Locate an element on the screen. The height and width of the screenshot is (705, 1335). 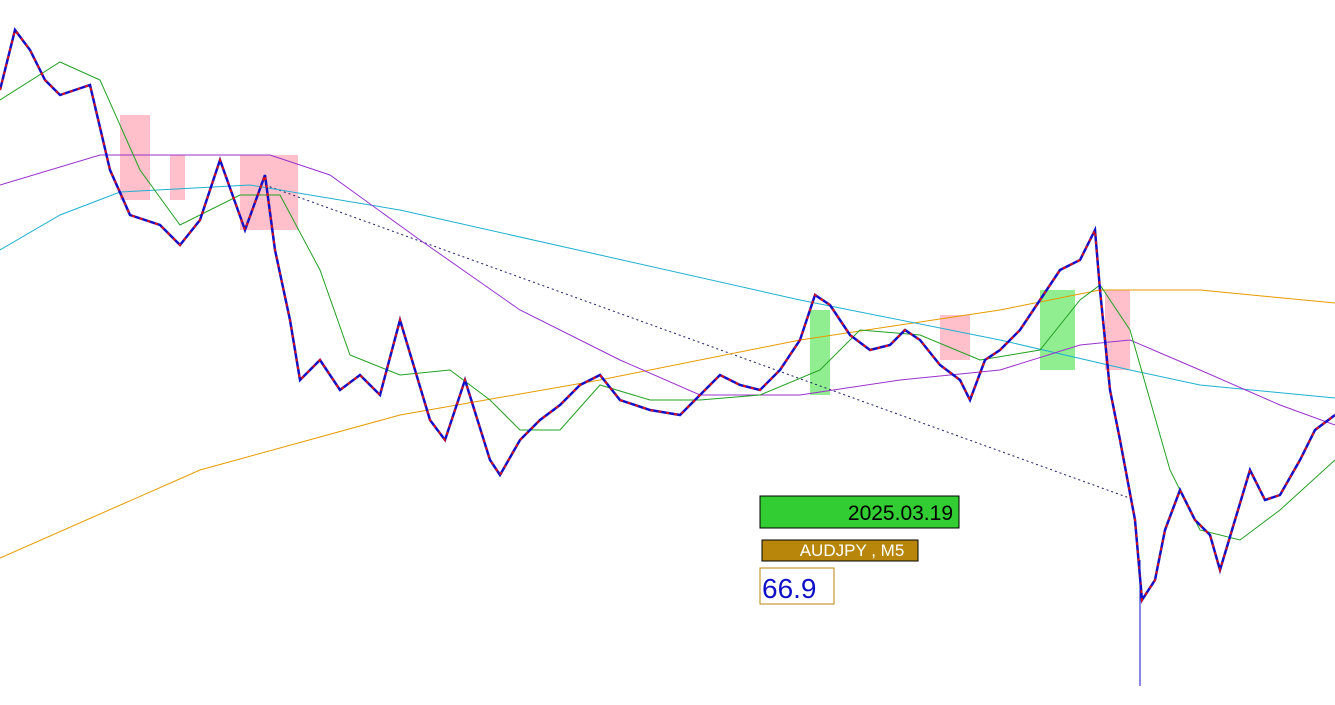
value-label: 66.9 is located at coordinates (789, 588).